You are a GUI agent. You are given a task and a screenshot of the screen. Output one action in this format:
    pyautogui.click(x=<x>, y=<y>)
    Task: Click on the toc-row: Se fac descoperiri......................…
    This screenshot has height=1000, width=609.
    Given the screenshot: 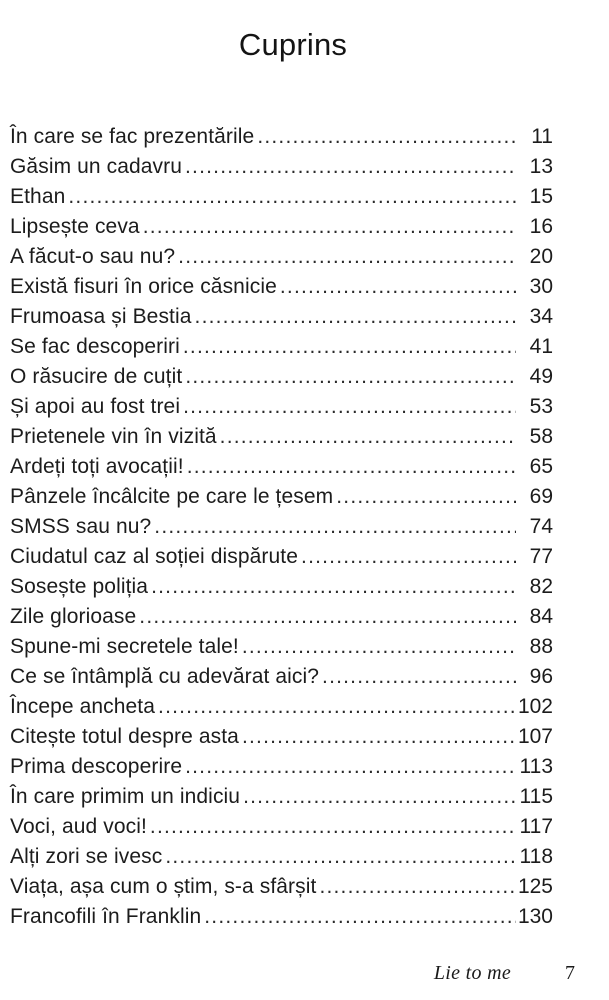 What is the action you would take?
    pyautogui.click(x=281, y=347)
    